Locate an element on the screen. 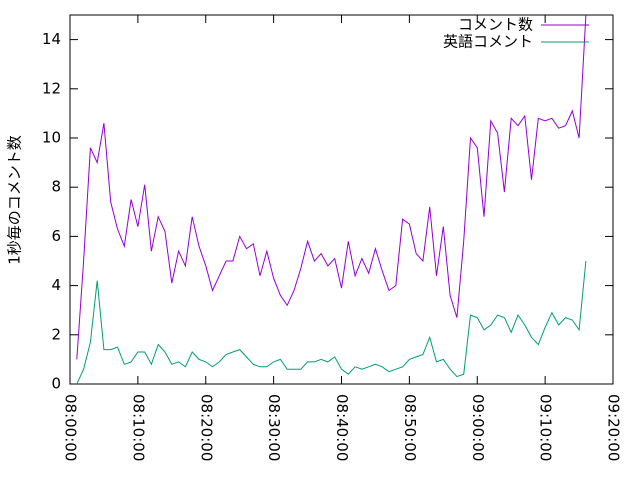  x-tick-label: 08:50:00 is located at coordinates (410, 427).